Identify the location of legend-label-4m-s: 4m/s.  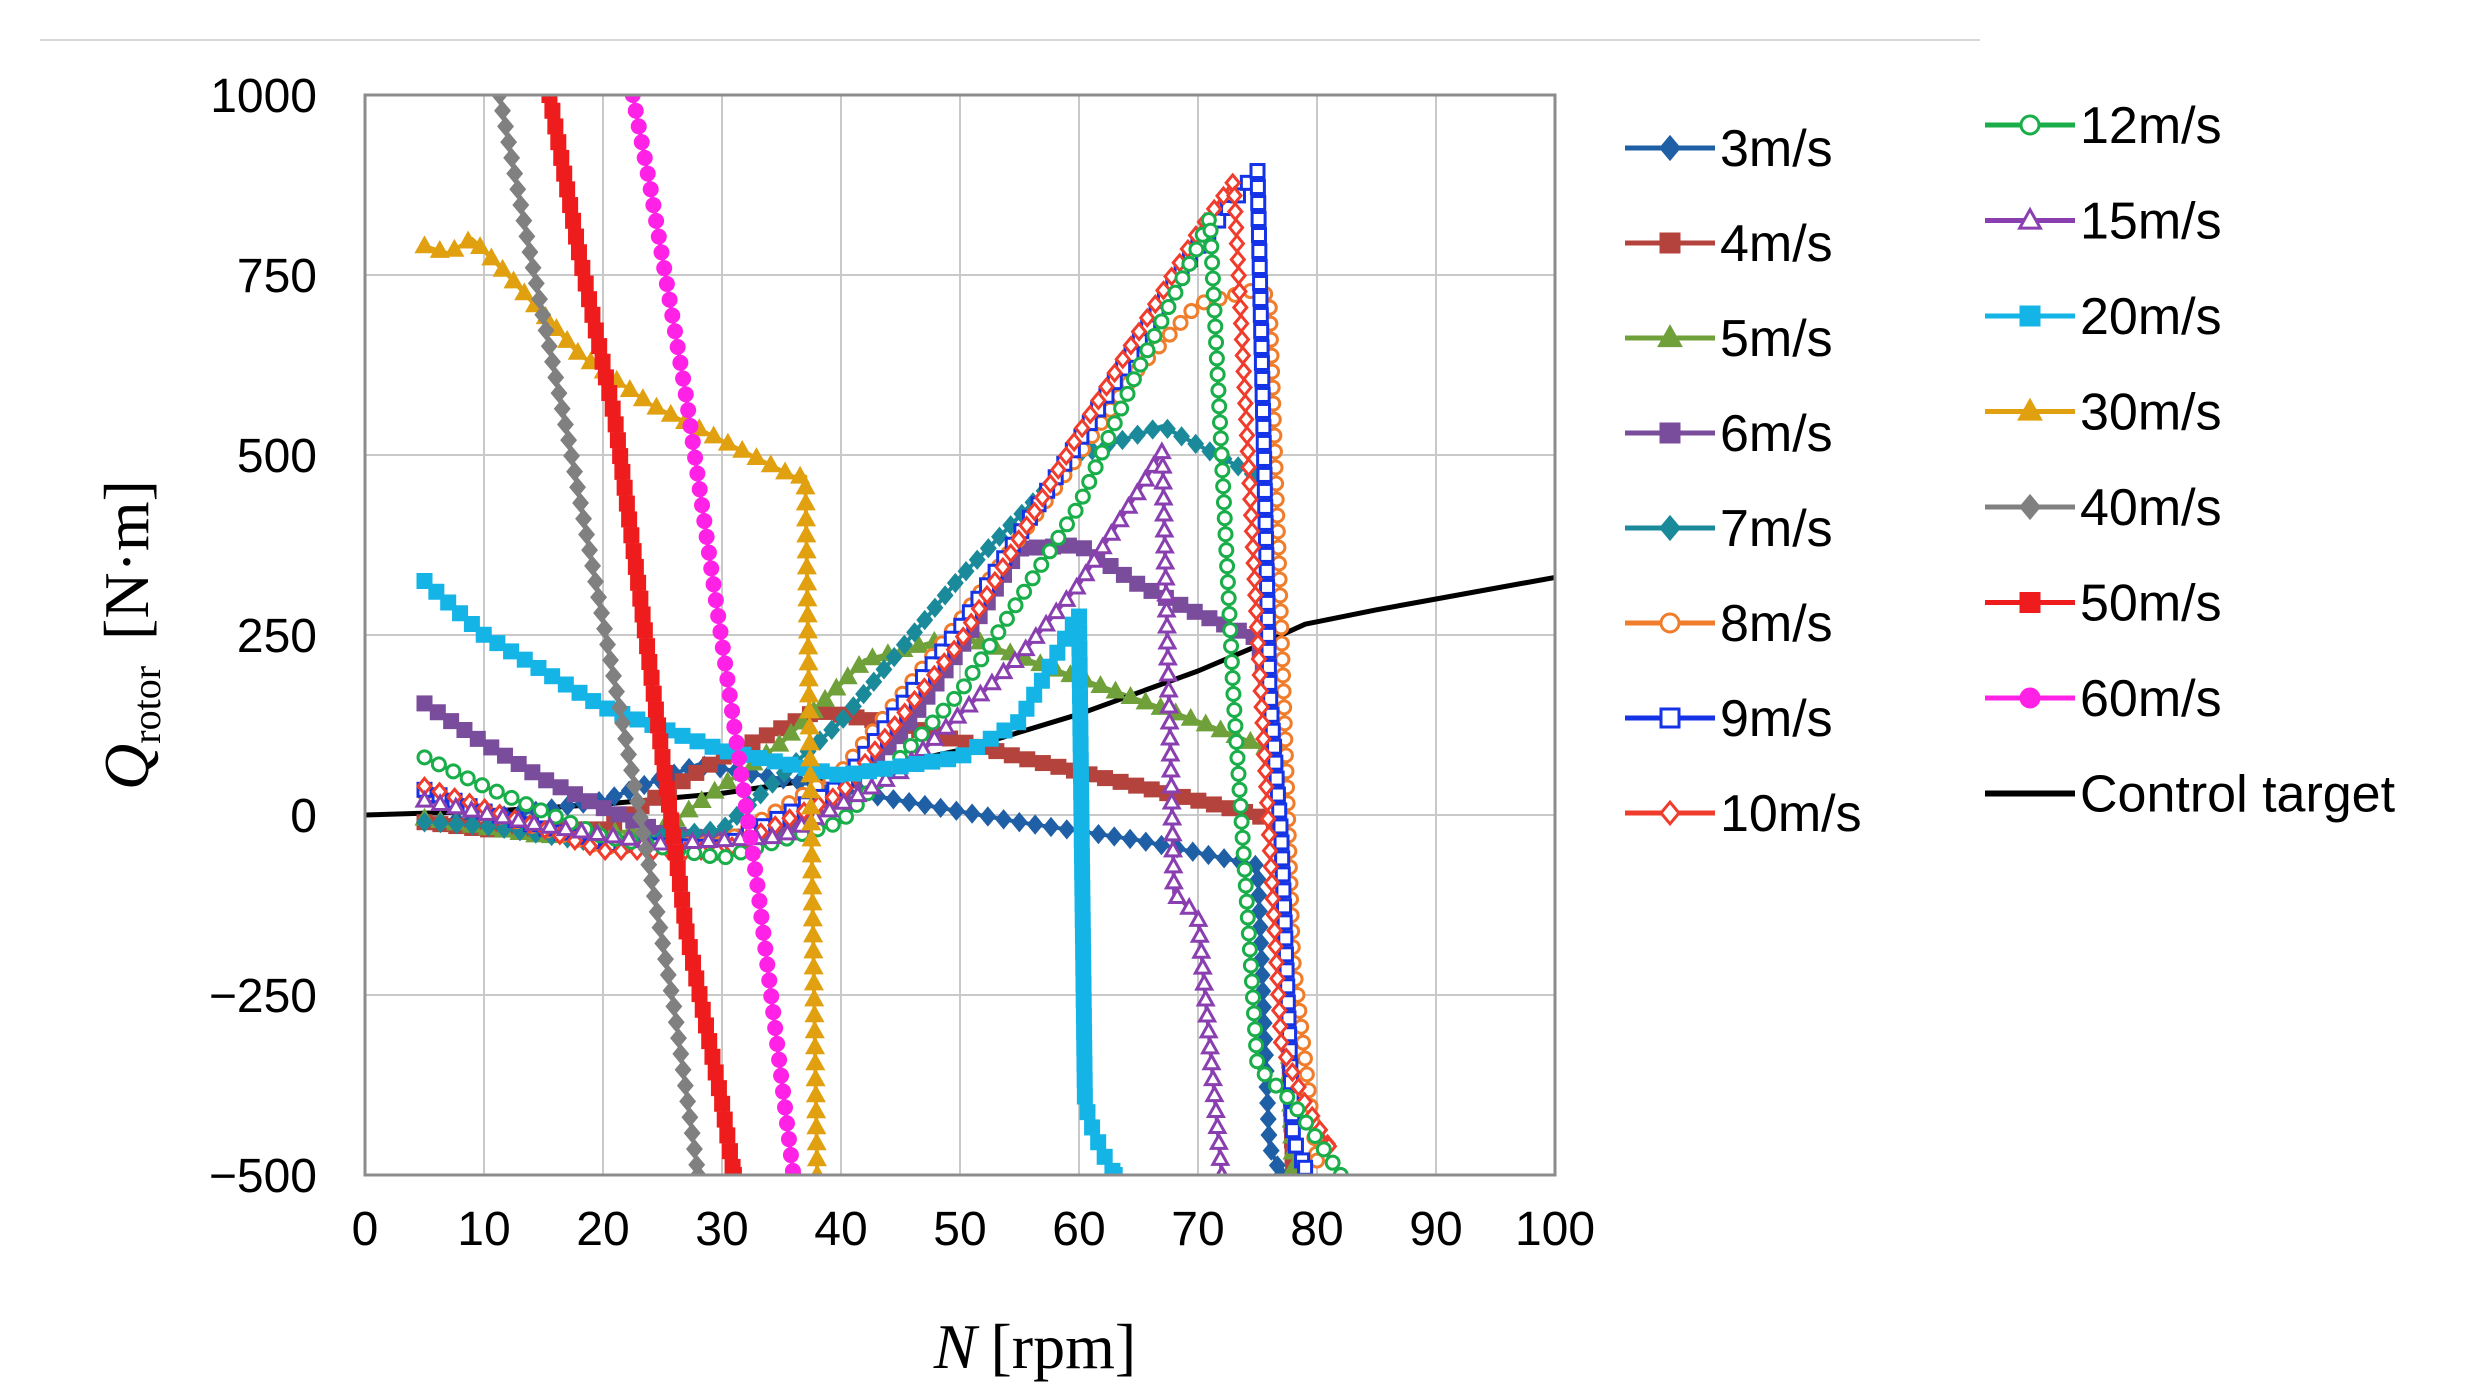
(1776, 244).